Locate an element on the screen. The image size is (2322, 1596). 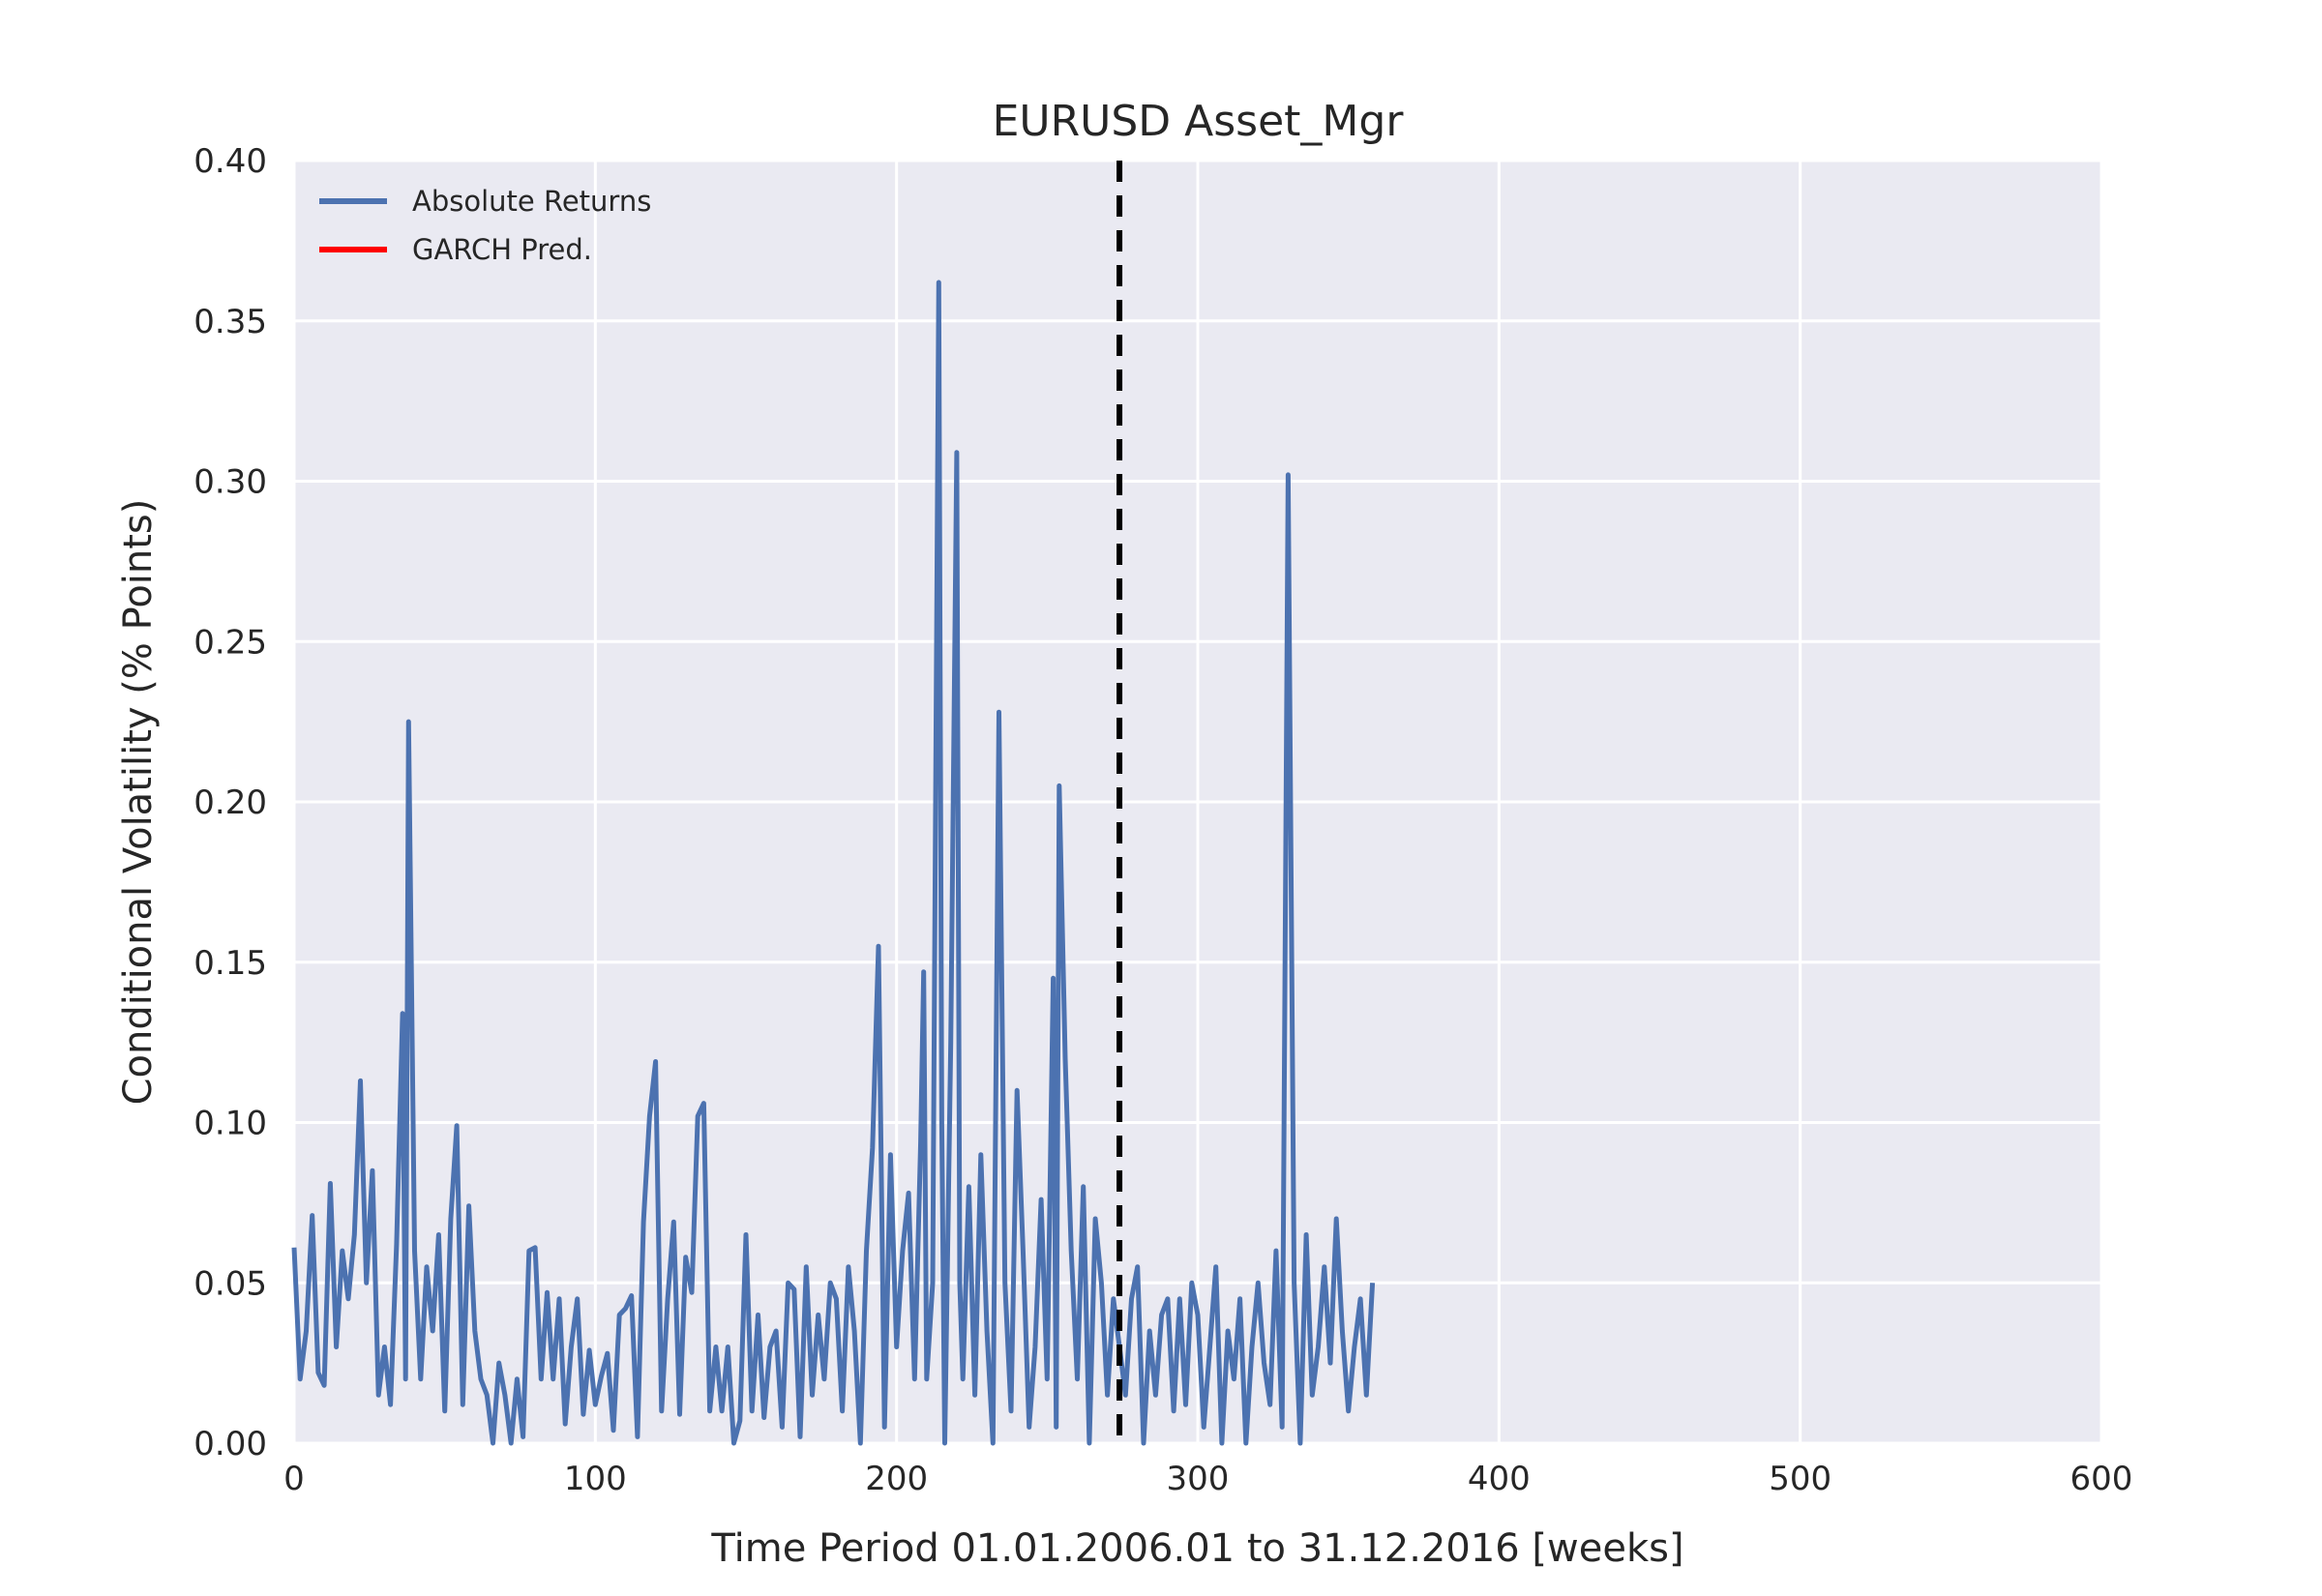
x-tick-labels: 0 100 200 300 400 500 600 is located at coordinates (1207, 1479).